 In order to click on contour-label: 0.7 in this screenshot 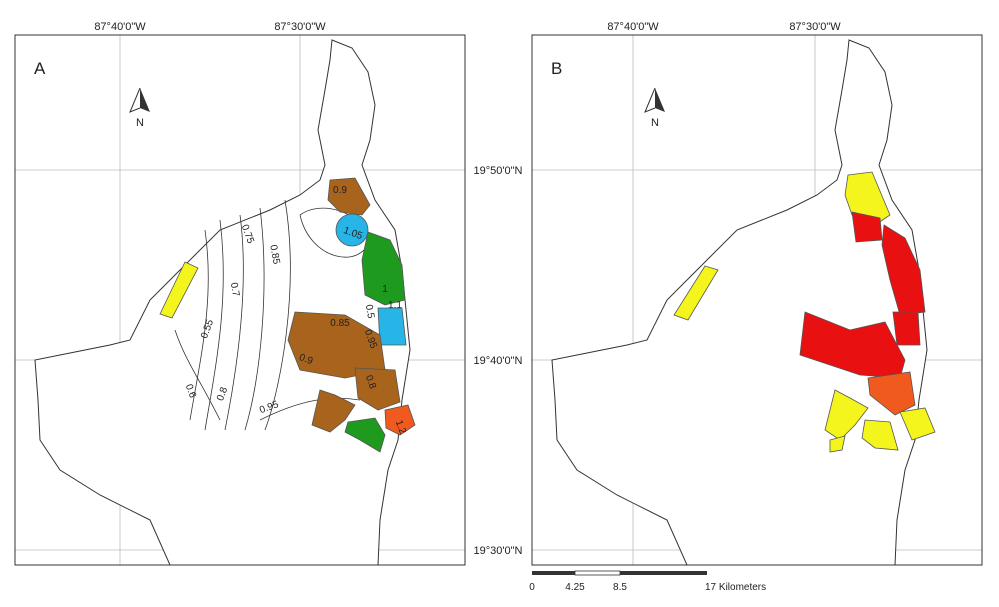, I will do `click(234, 290)`.